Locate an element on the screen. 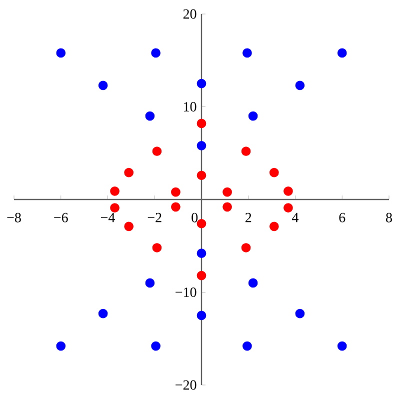 The image size is (400, 400). x-tick-label: −2 is located at coordinates (155, 217).